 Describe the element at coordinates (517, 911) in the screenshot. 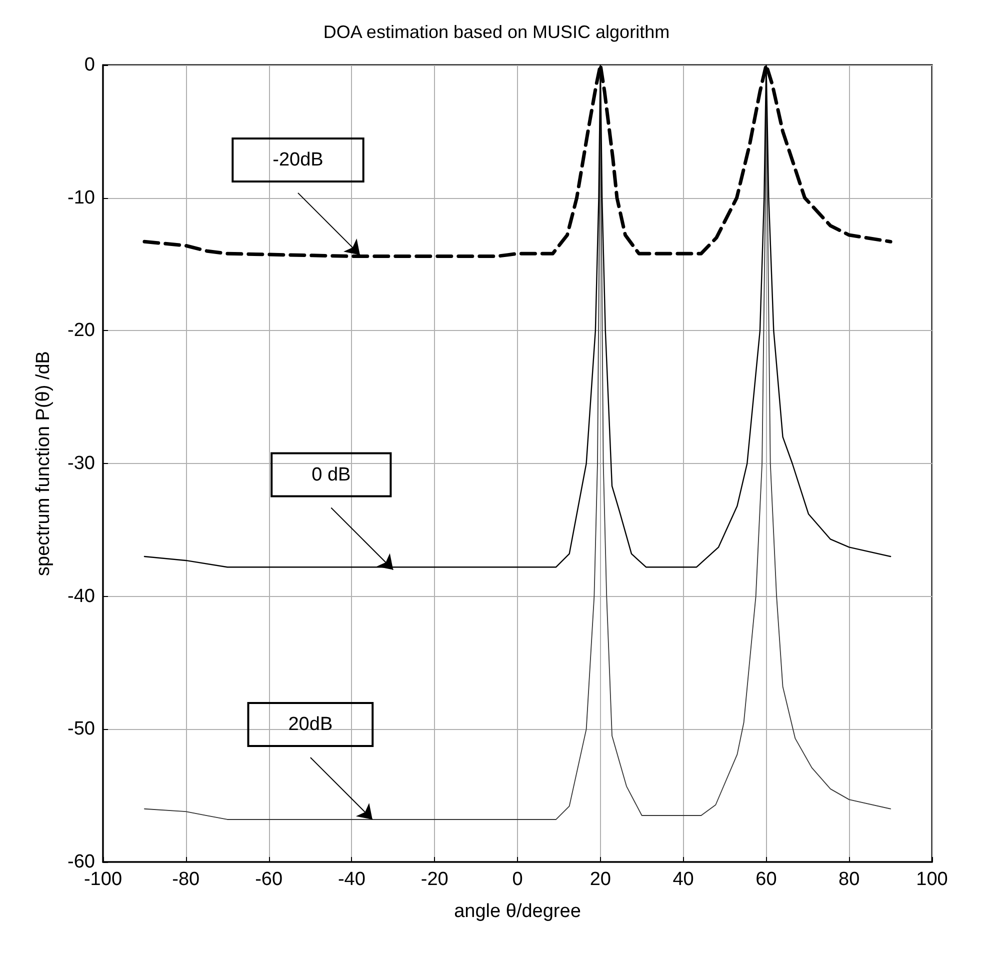

I see `x-axis-title: angle θ/degree` at that location.